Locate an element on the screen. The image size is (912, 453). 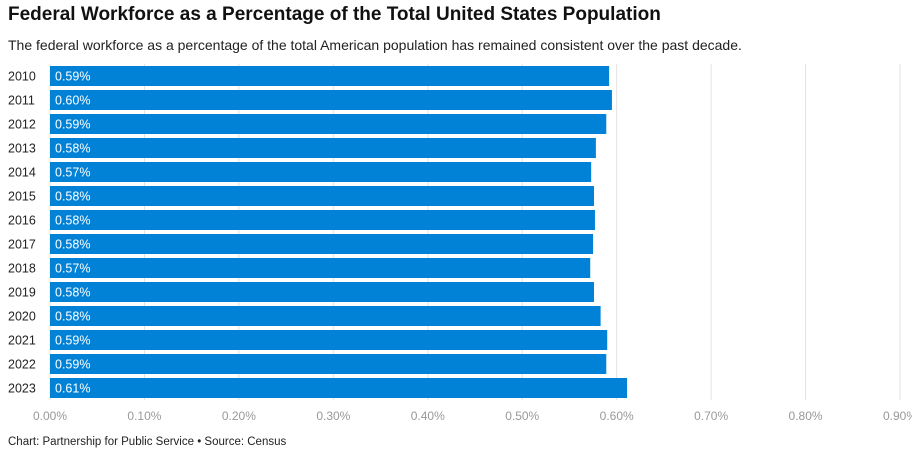
category-label: 2022 is located at coordinates (22, 365).